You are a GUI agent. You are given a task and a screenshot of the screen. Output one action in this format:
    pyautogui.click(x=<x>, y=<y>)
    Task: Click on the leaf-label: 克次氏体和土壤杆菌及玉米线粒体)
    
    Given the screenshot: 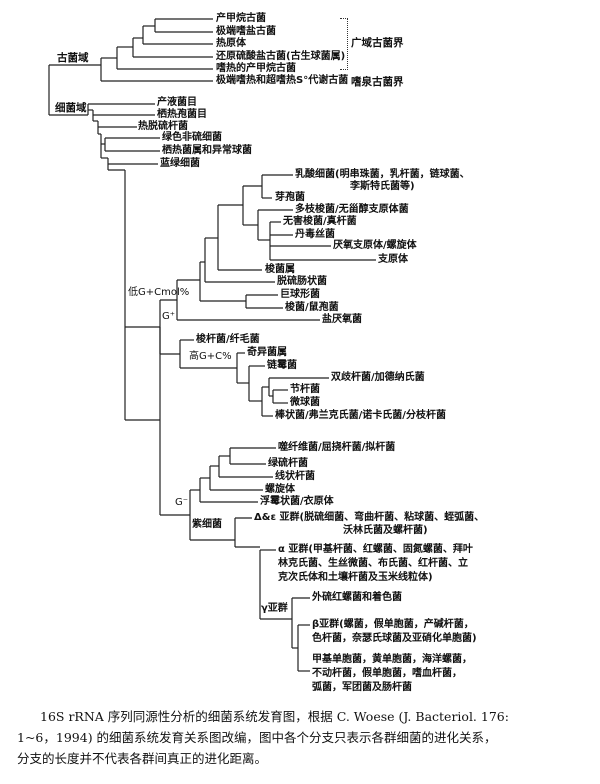 What is the action you would take?
    pyautogui.click(x=355, y=577)
    